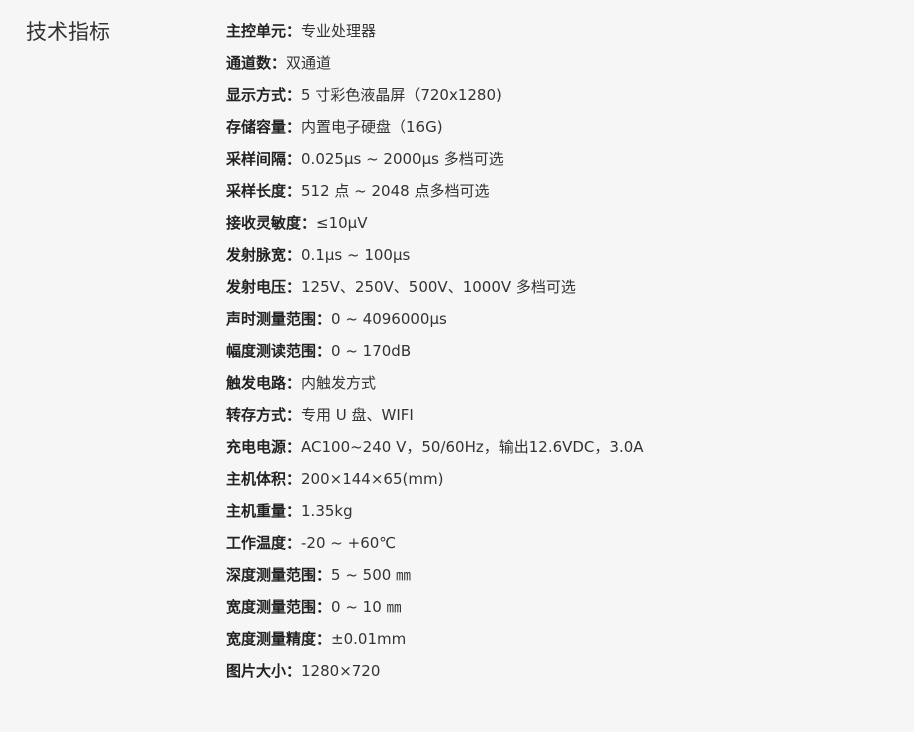  Describe the element at coordinates (279, 319) in the screenshot. I see `spec-label: 声时测量范围：` at that location.